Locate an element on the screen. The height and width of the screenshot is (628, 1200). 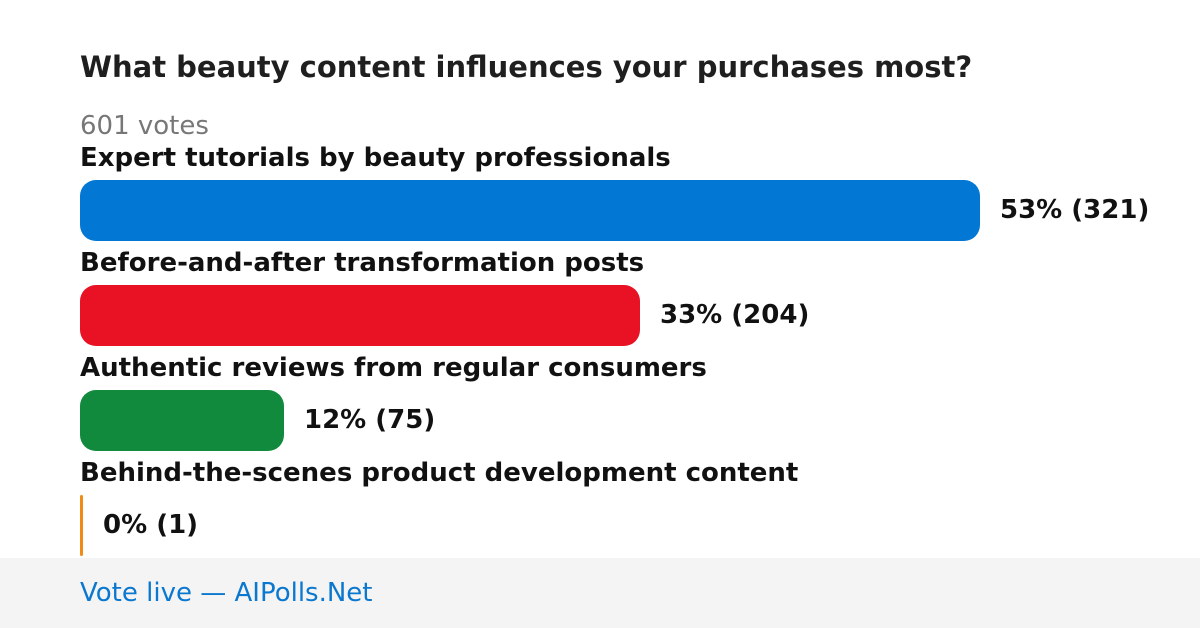
option-value-label: 33% (204) is located at coordinates (735, 315).